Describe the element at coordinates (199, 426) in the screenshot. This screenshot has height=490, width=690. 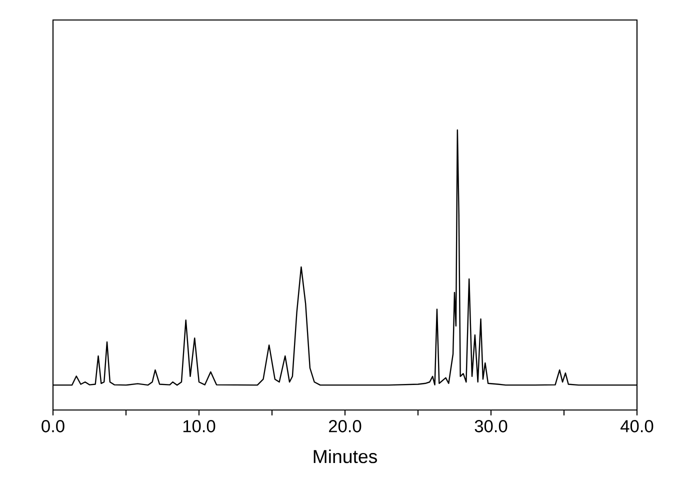
I see `x-tick-label: 10.0` at that location.